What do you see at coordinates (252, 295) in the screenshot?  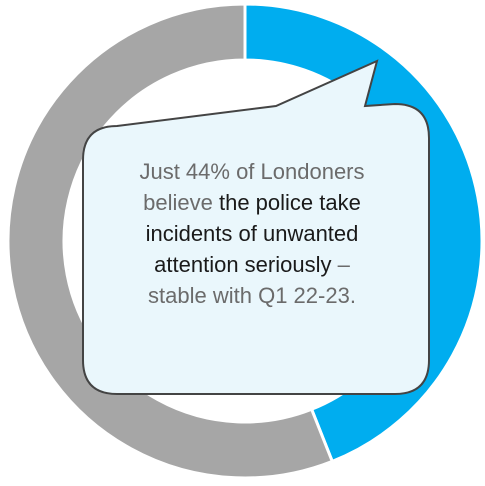 I see `callout-line-5: stable with Q1 22-23.` at bounding box center [252, 295].